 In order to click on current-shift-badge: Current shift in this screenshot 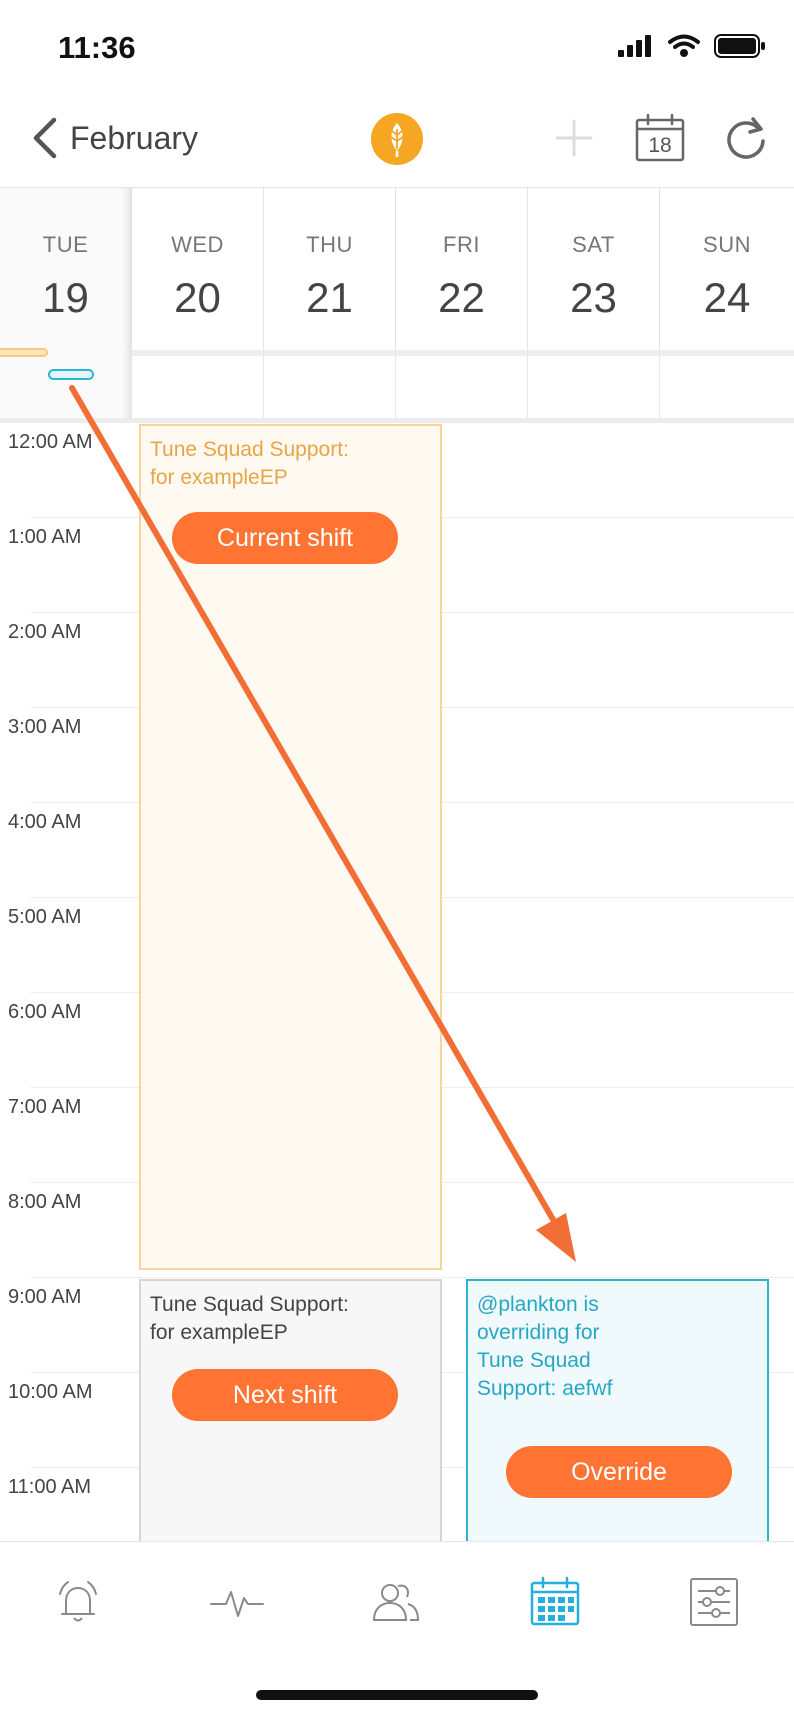, I will do `click(285, 538)`.